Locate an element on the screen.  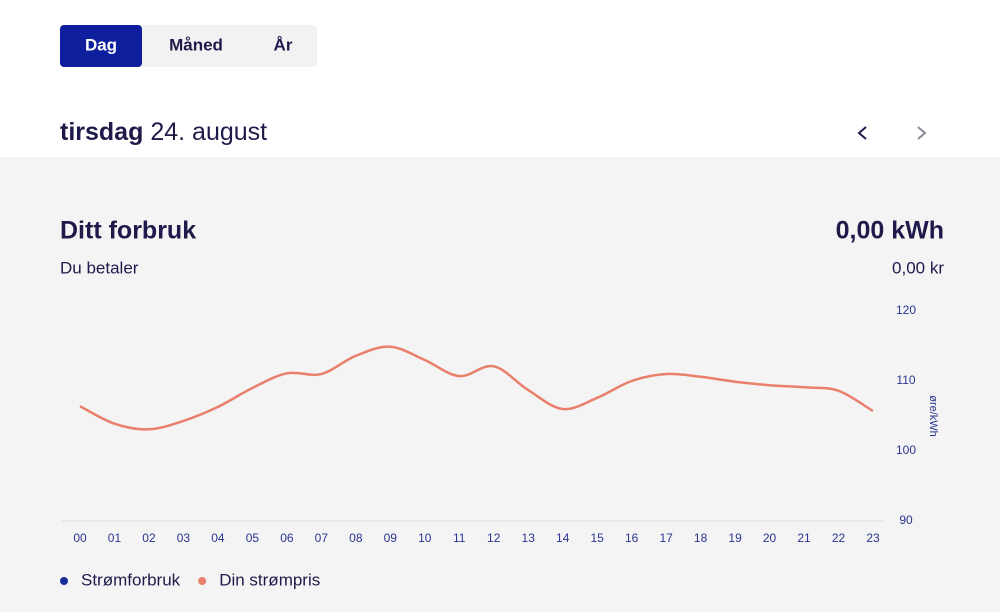
x-tick-label: 16 is located at coordinates (632, 538).